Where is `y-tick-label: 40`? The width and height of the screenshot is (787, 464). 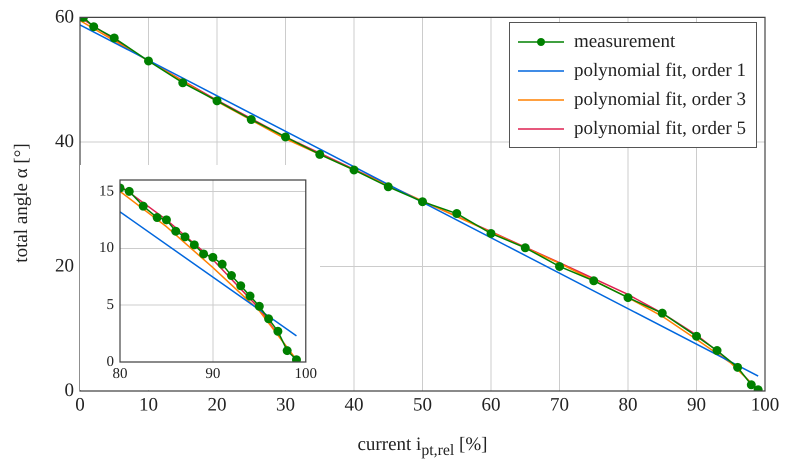 y-tick-label: 40 is located at coordinates (64, 141).